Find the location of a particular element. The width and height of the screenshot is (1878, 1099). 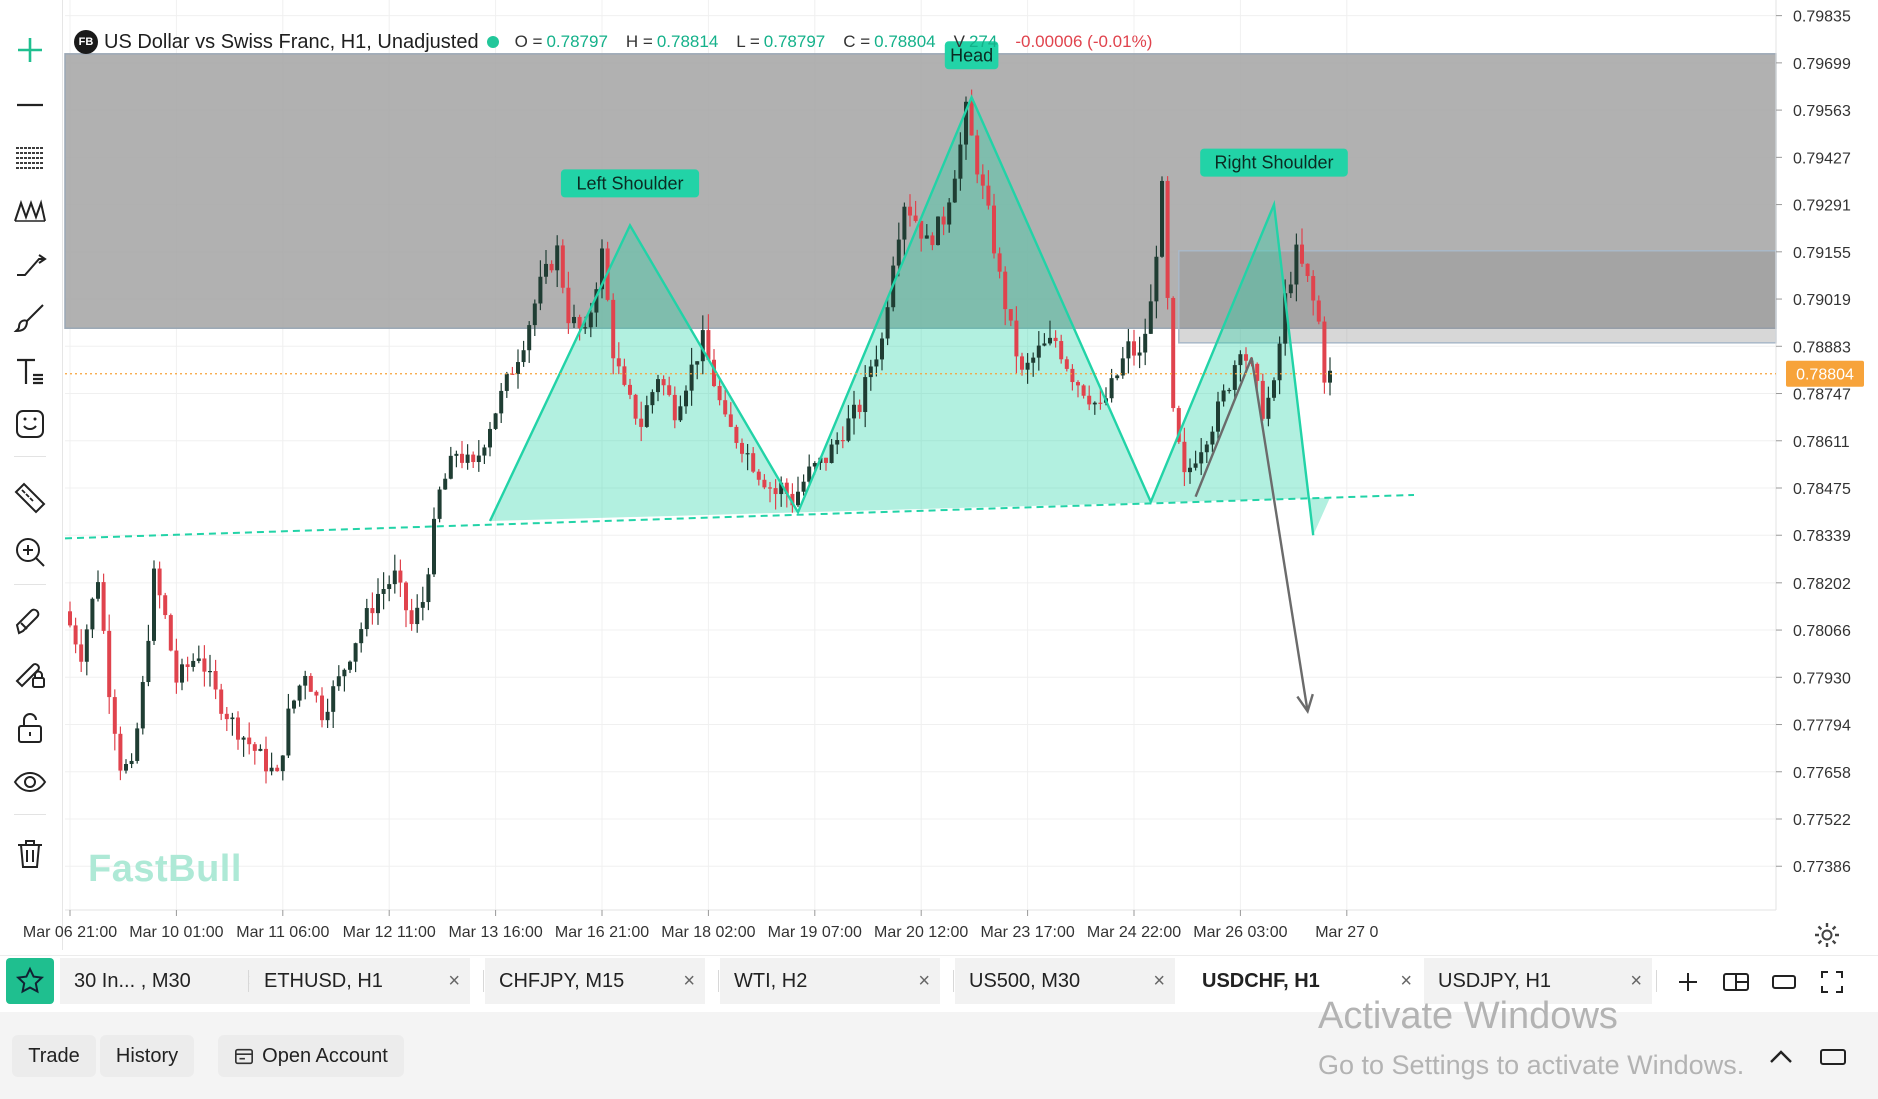

projection-icon is located at coordinates (30, 264).